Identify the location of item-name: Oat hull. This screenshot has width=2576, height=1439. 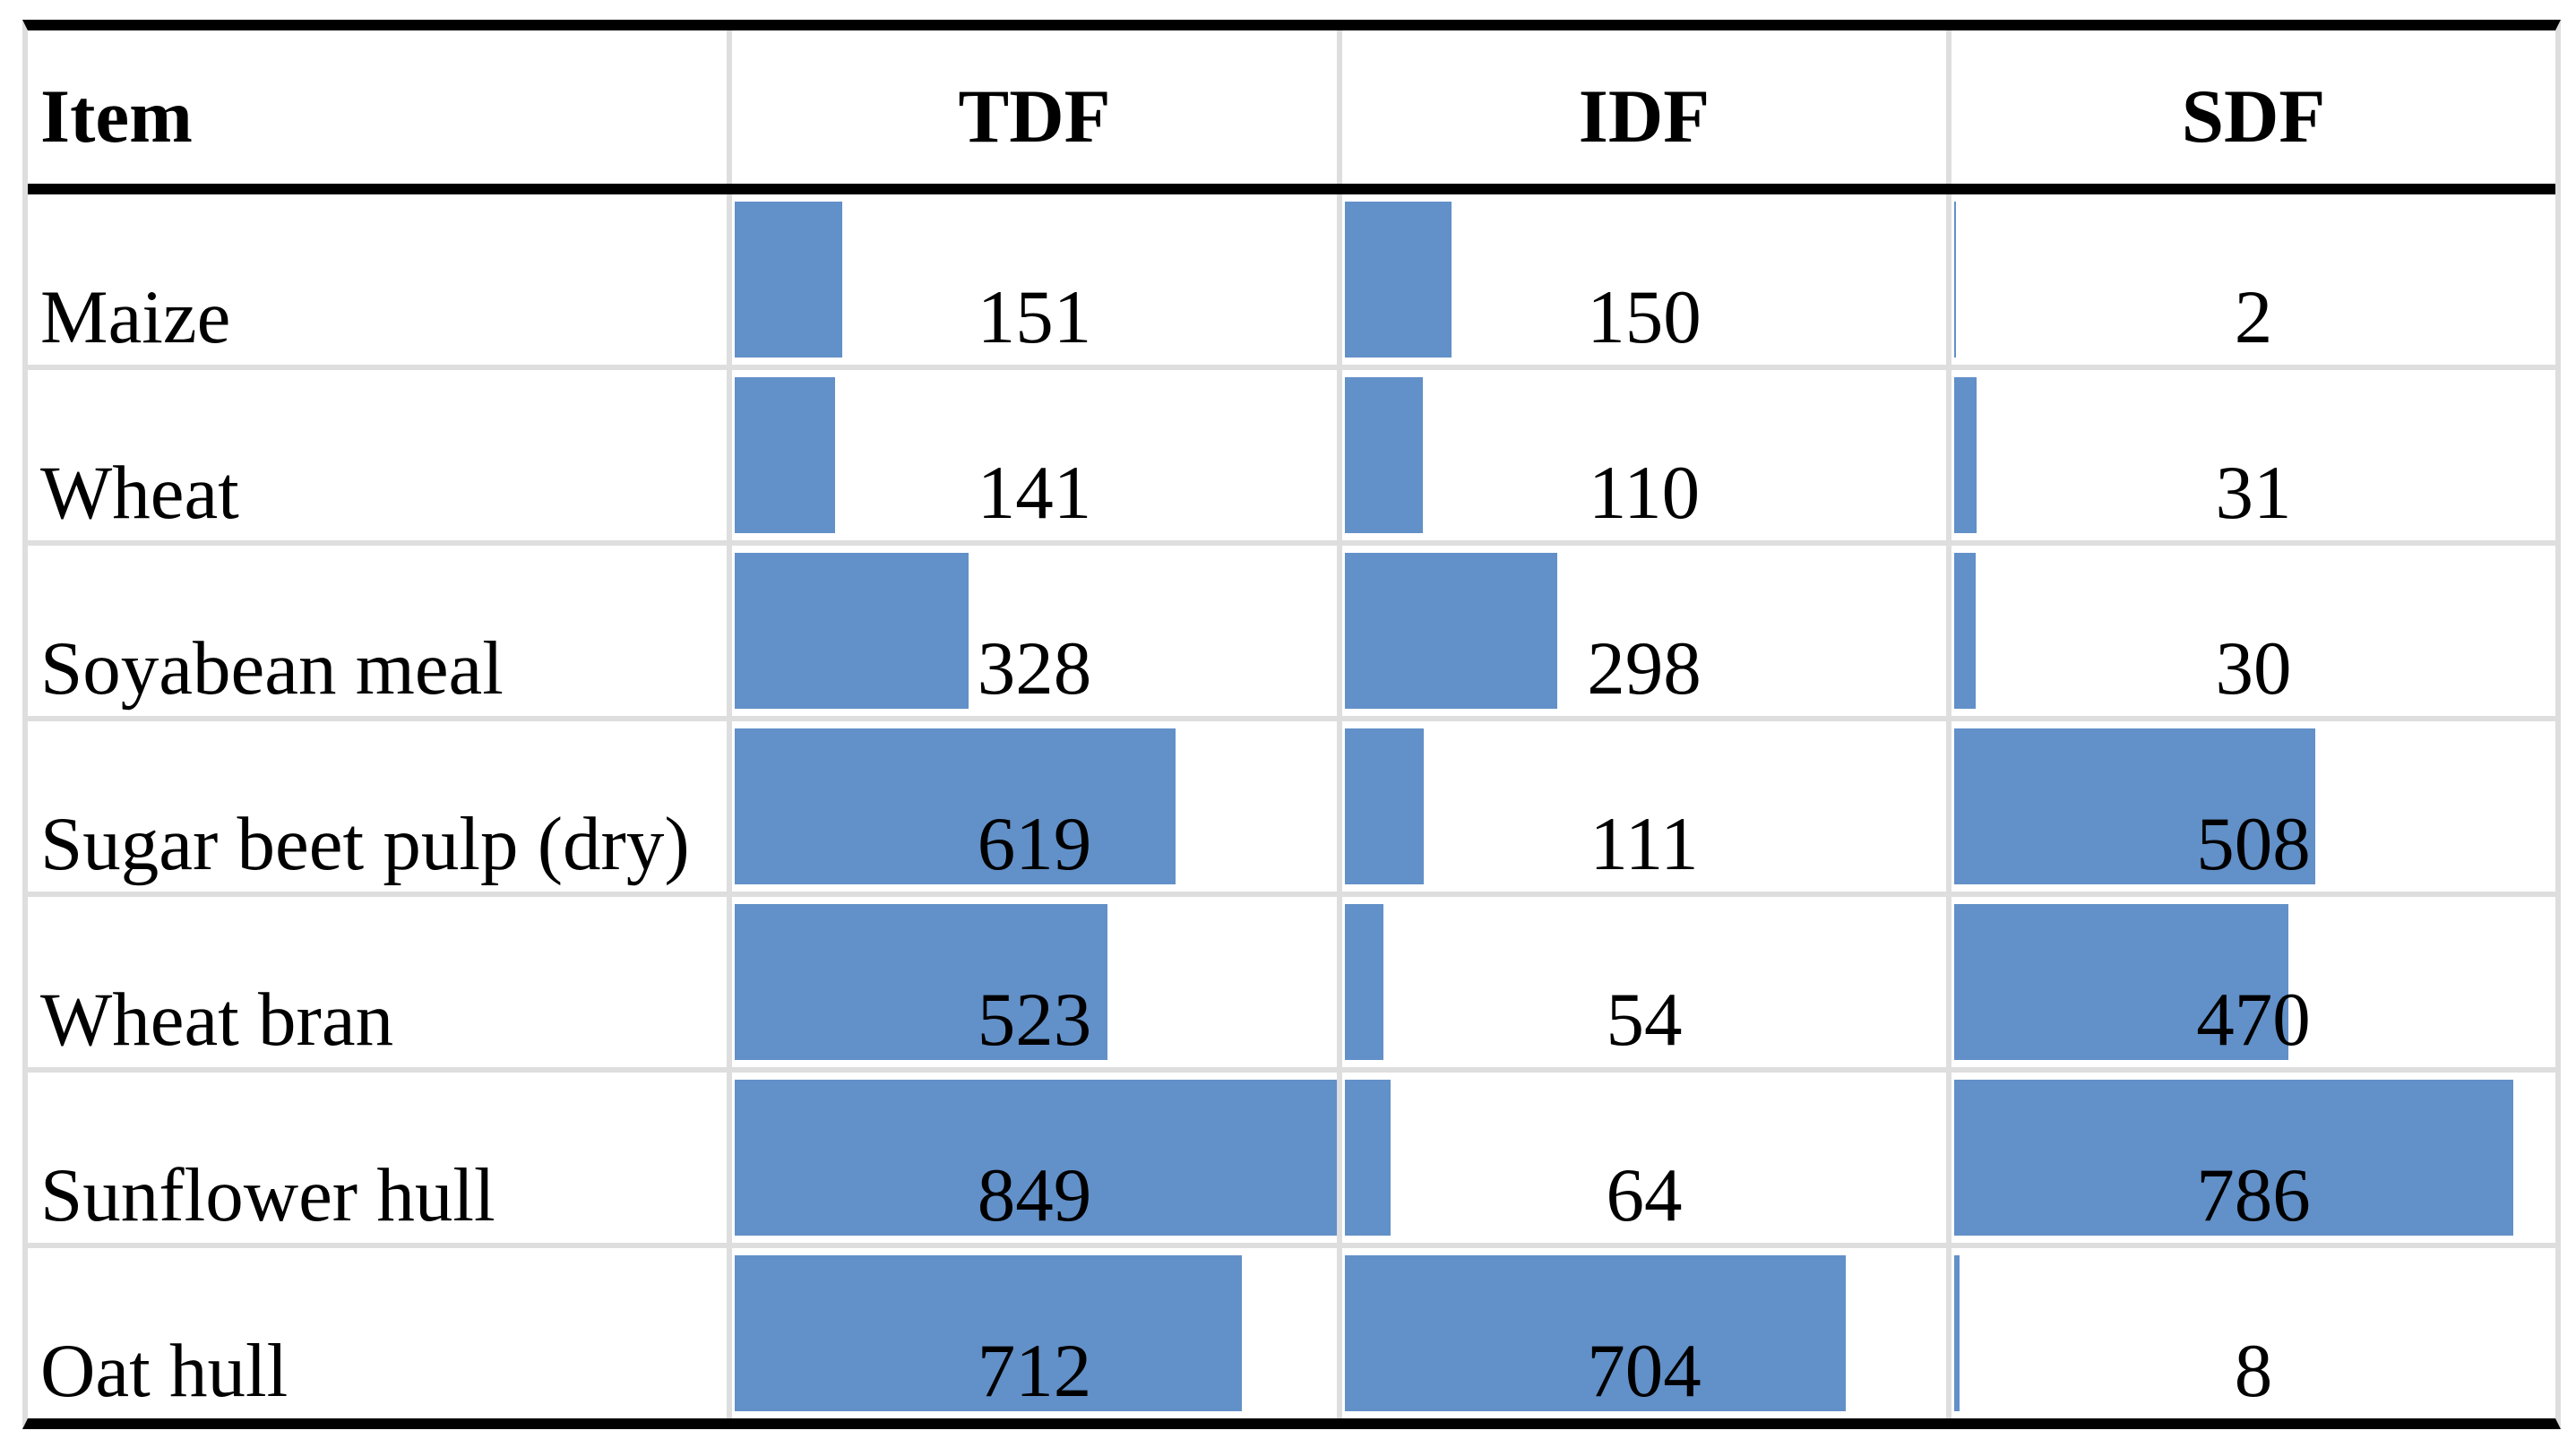
(164, 1371).